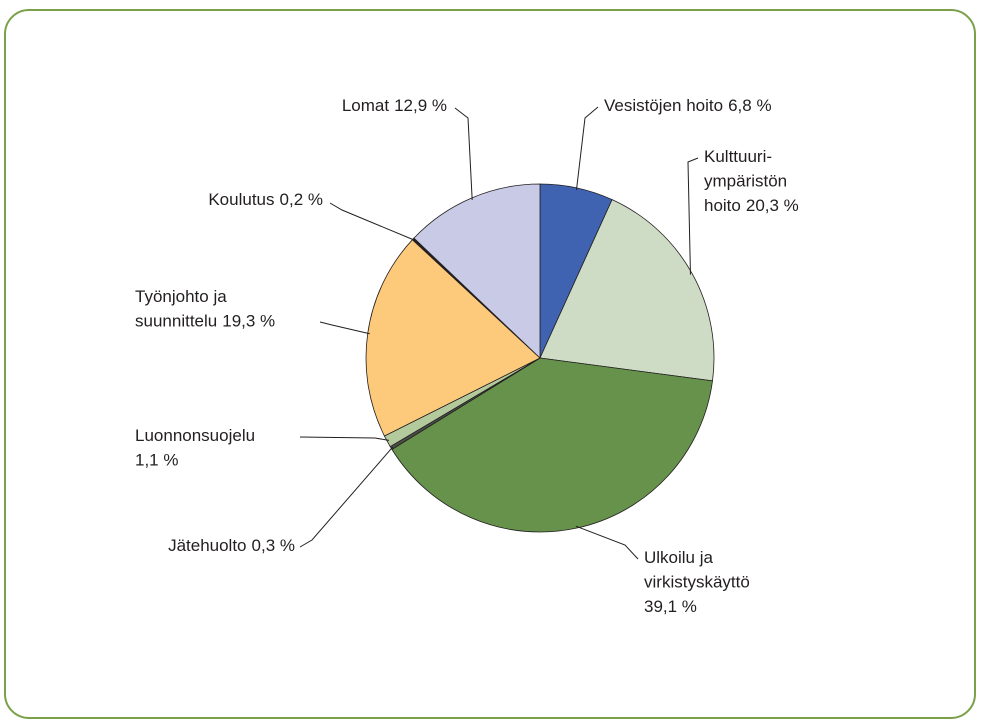 This screenshot has height=723, width=984. Describe the element at coordinates (195, 435) in the screenshot. I see `label-line: Luonnonsuojelu` at that location.